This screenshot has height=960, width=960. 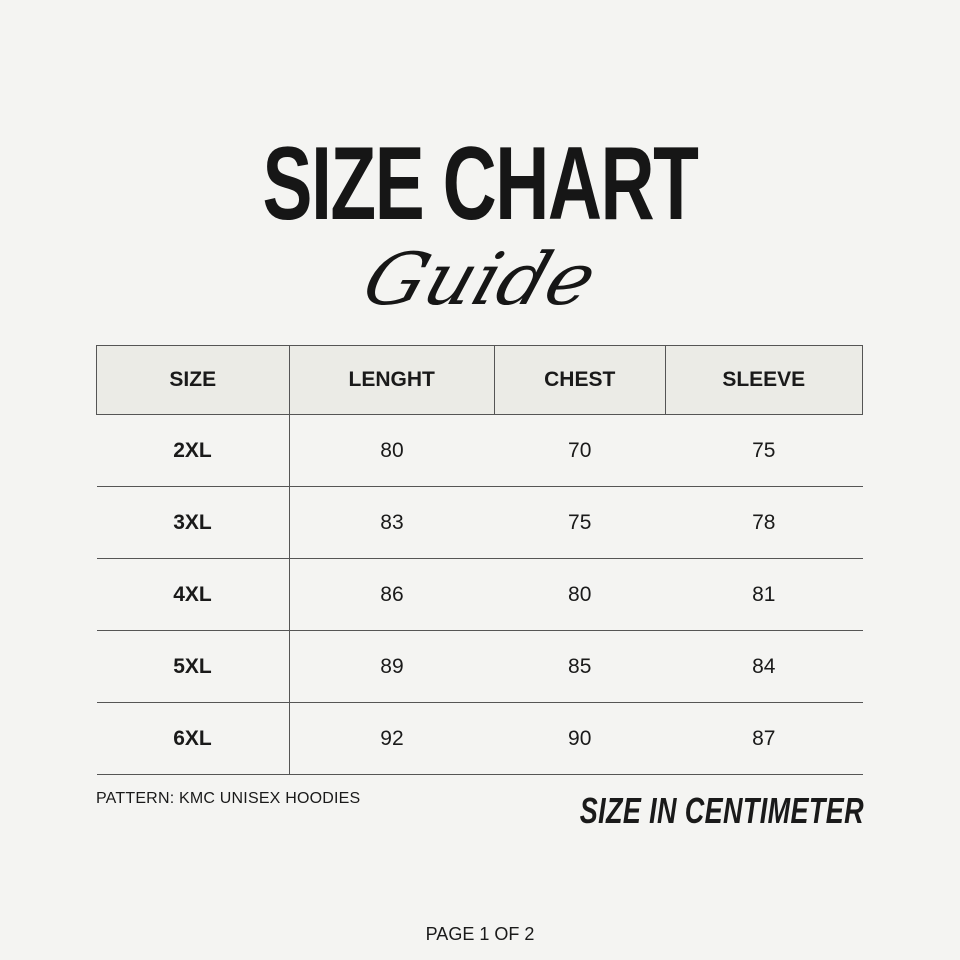 I want to click on page-indicator: PAGE 1 OF 2, so click(x=480, y=934).